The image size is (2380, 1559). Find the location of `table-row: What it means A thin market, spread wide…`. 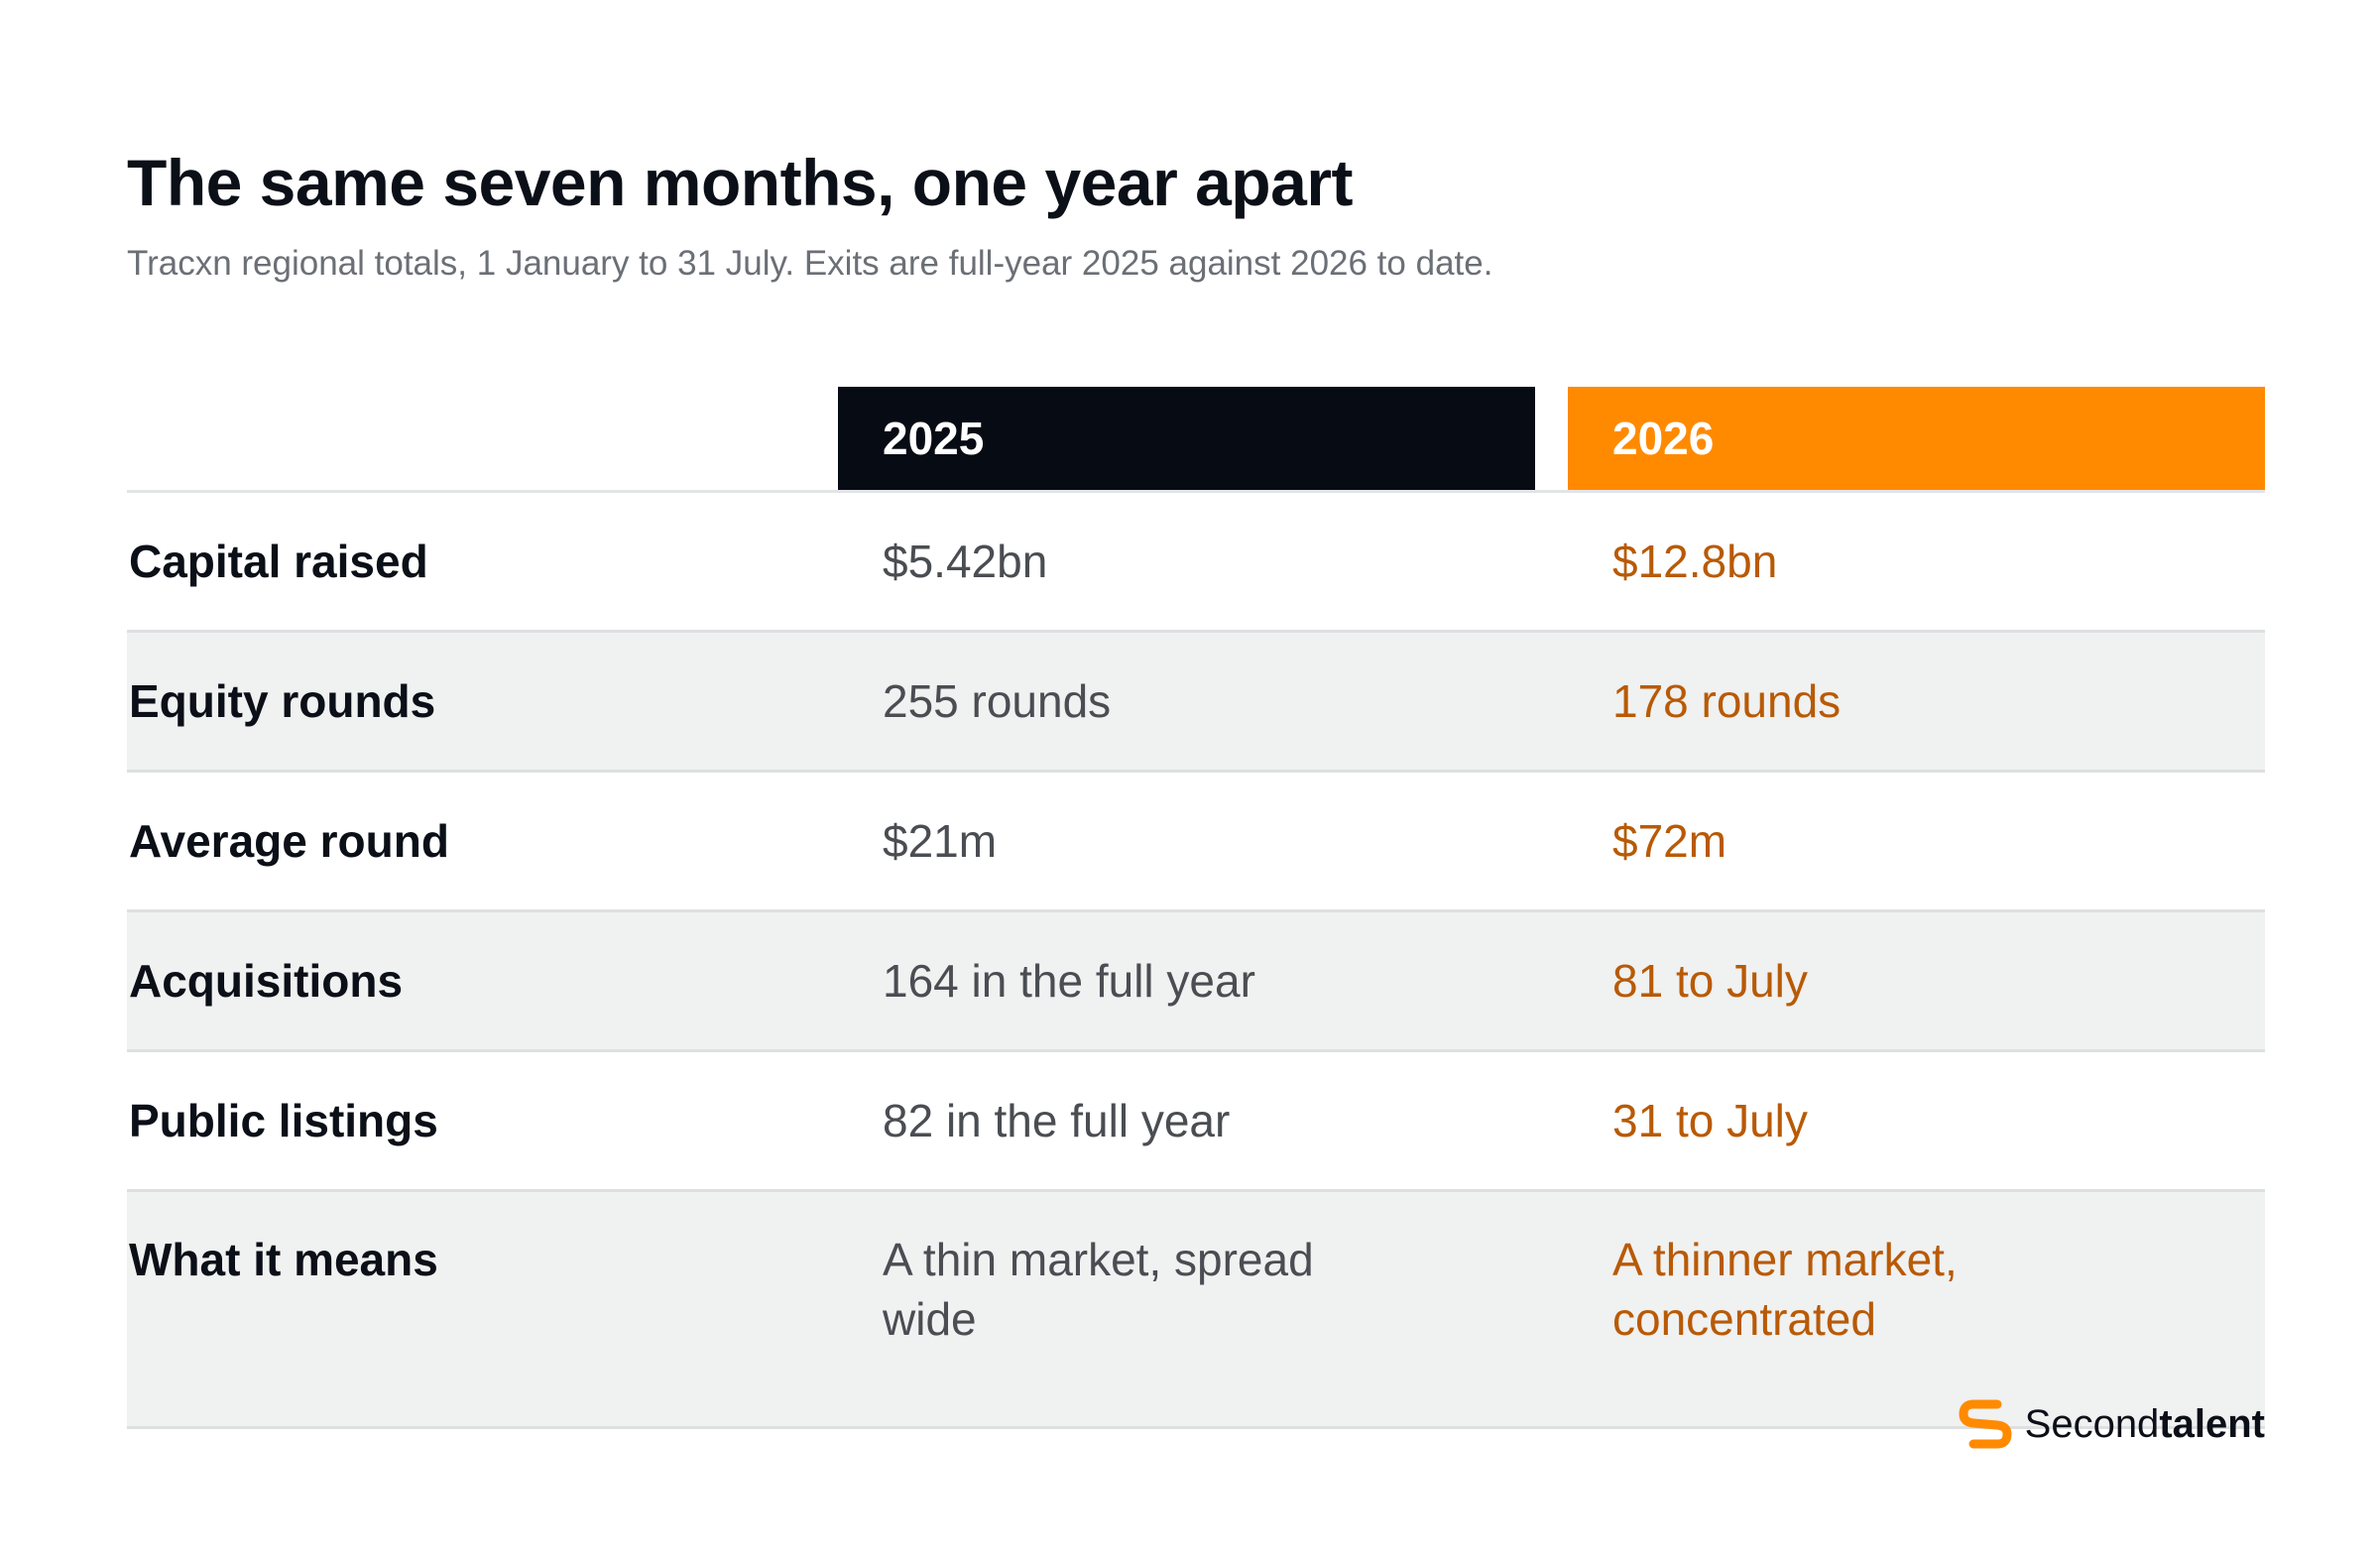

table-row: What it means A thin market, spread wide… is located at coordinates (1196, 1309).